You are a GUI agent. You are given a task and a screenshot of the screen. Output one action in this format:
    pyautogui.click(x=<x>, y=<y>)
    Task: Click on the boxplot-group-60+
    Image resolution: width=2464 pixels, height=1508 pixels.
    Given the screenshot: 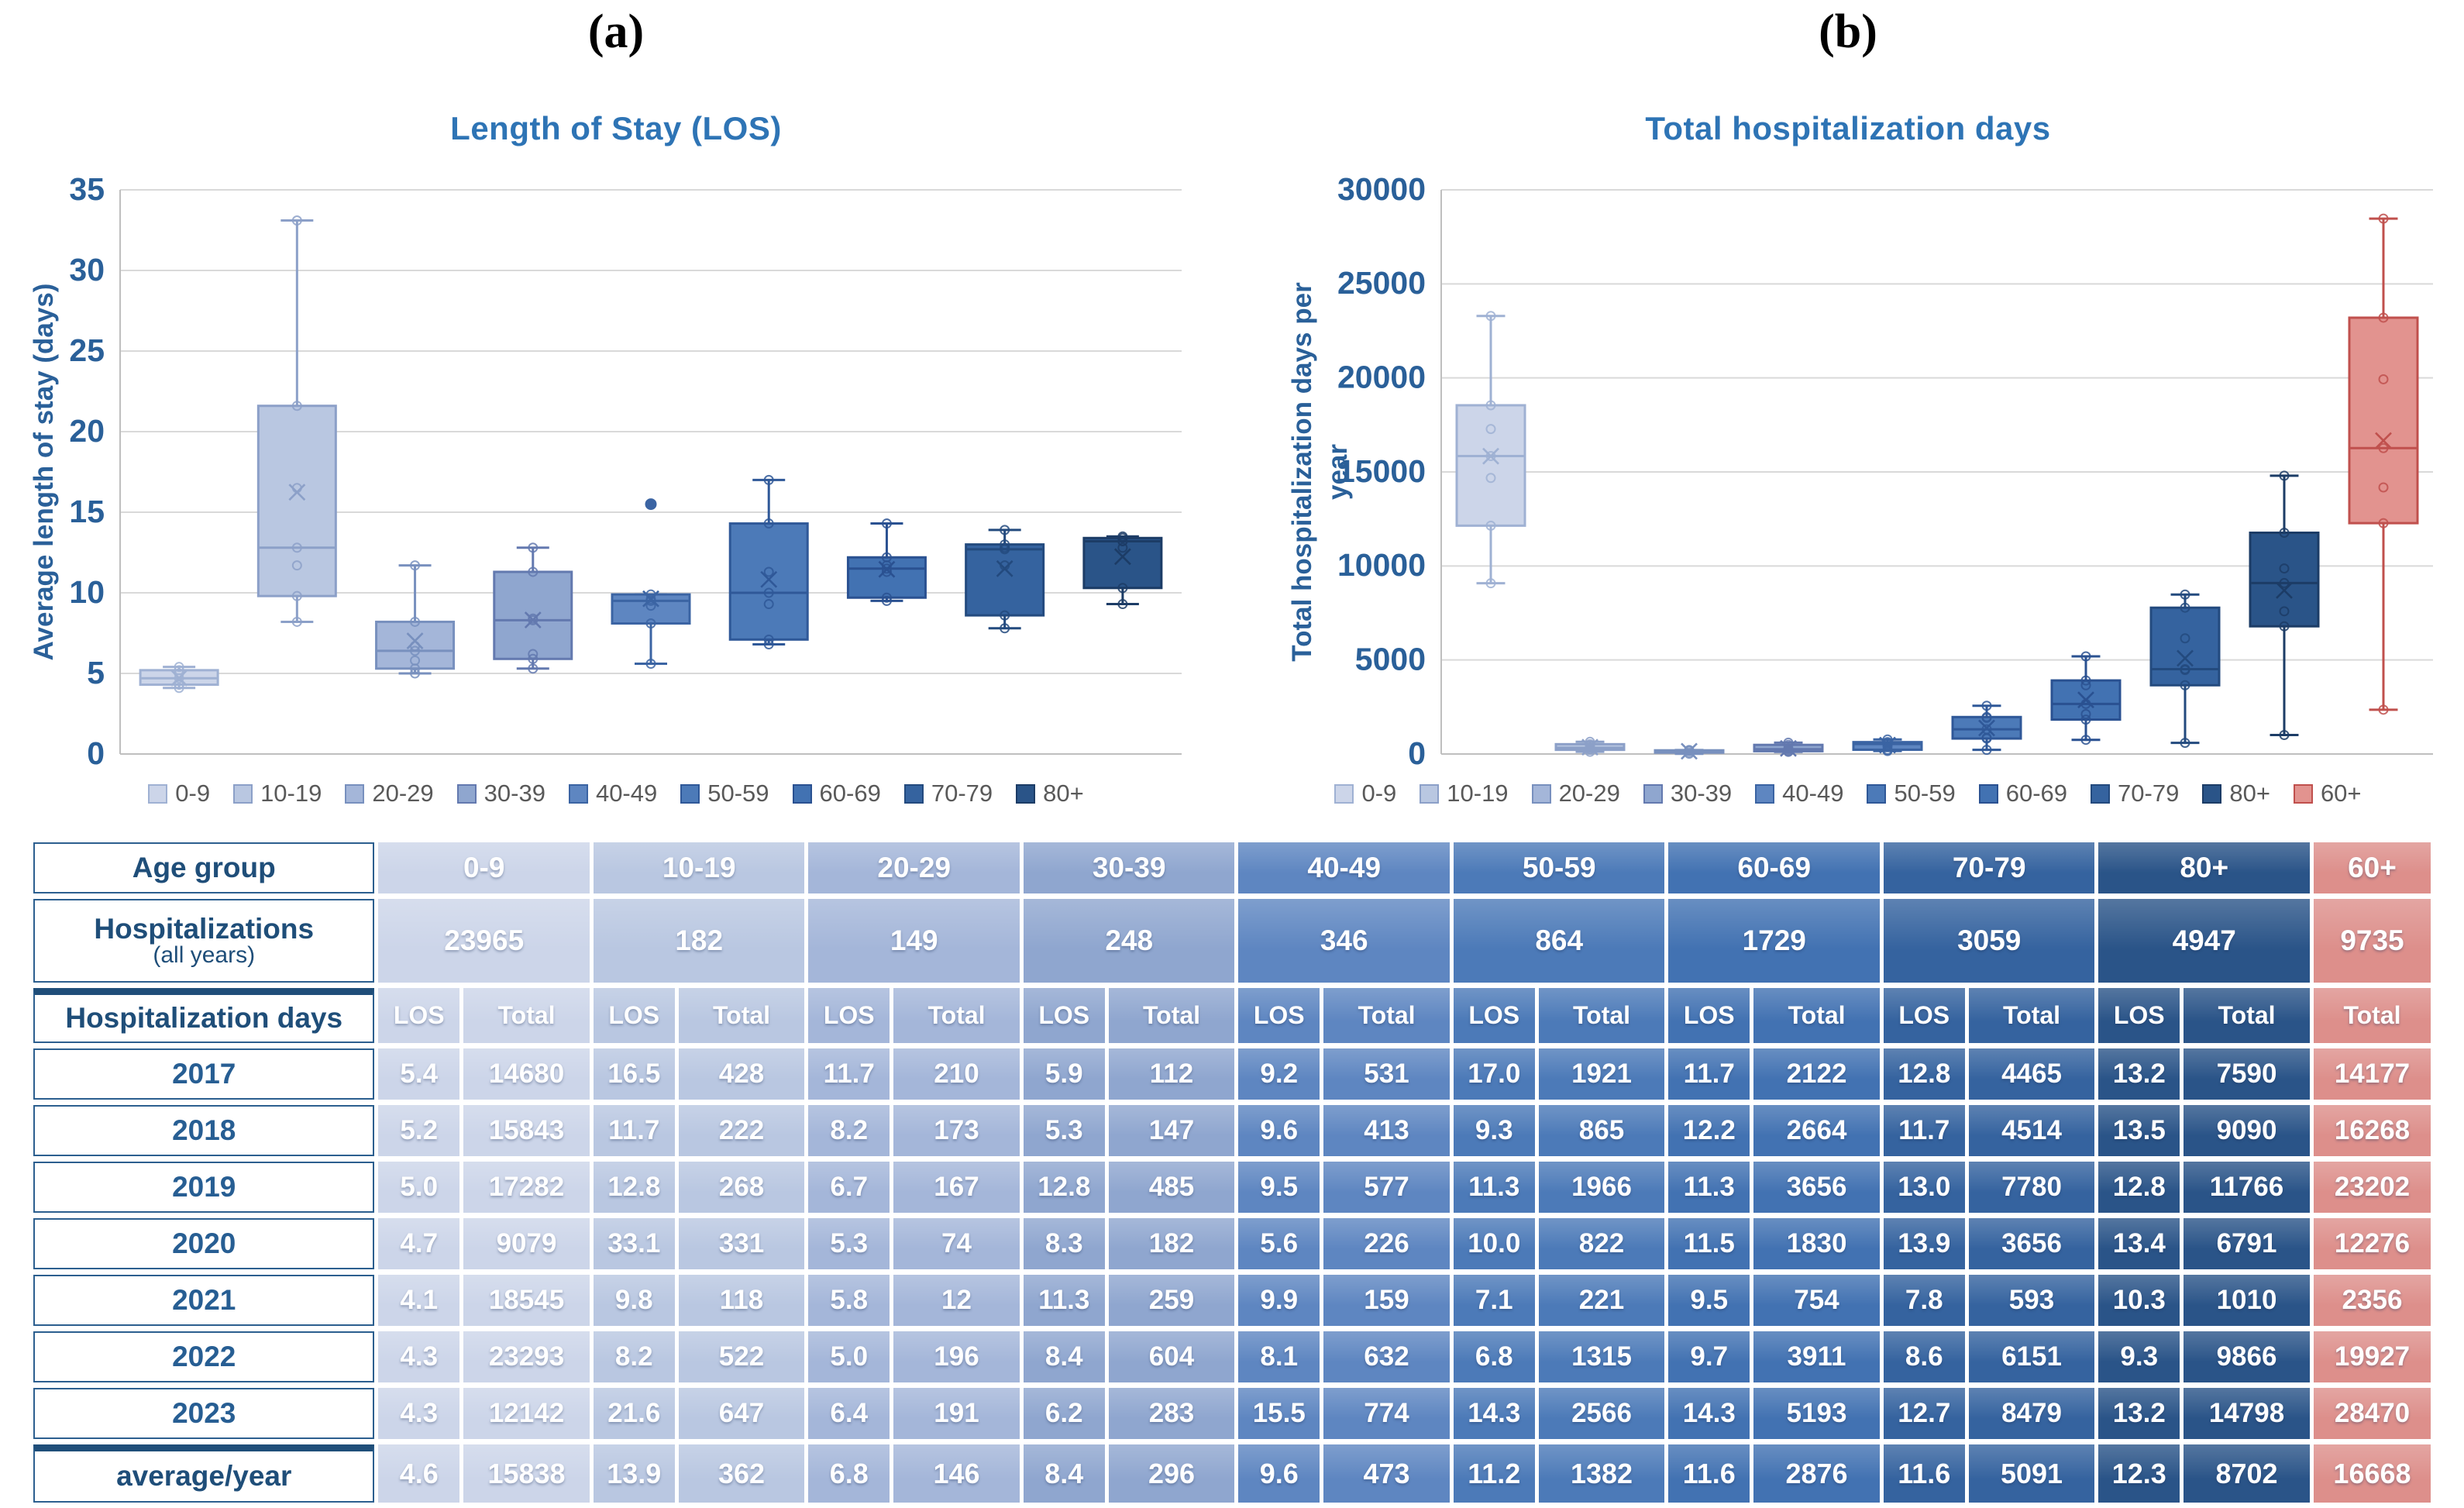 What is the action you would take?
    pyautogui.click(x=2383, y=464)
    